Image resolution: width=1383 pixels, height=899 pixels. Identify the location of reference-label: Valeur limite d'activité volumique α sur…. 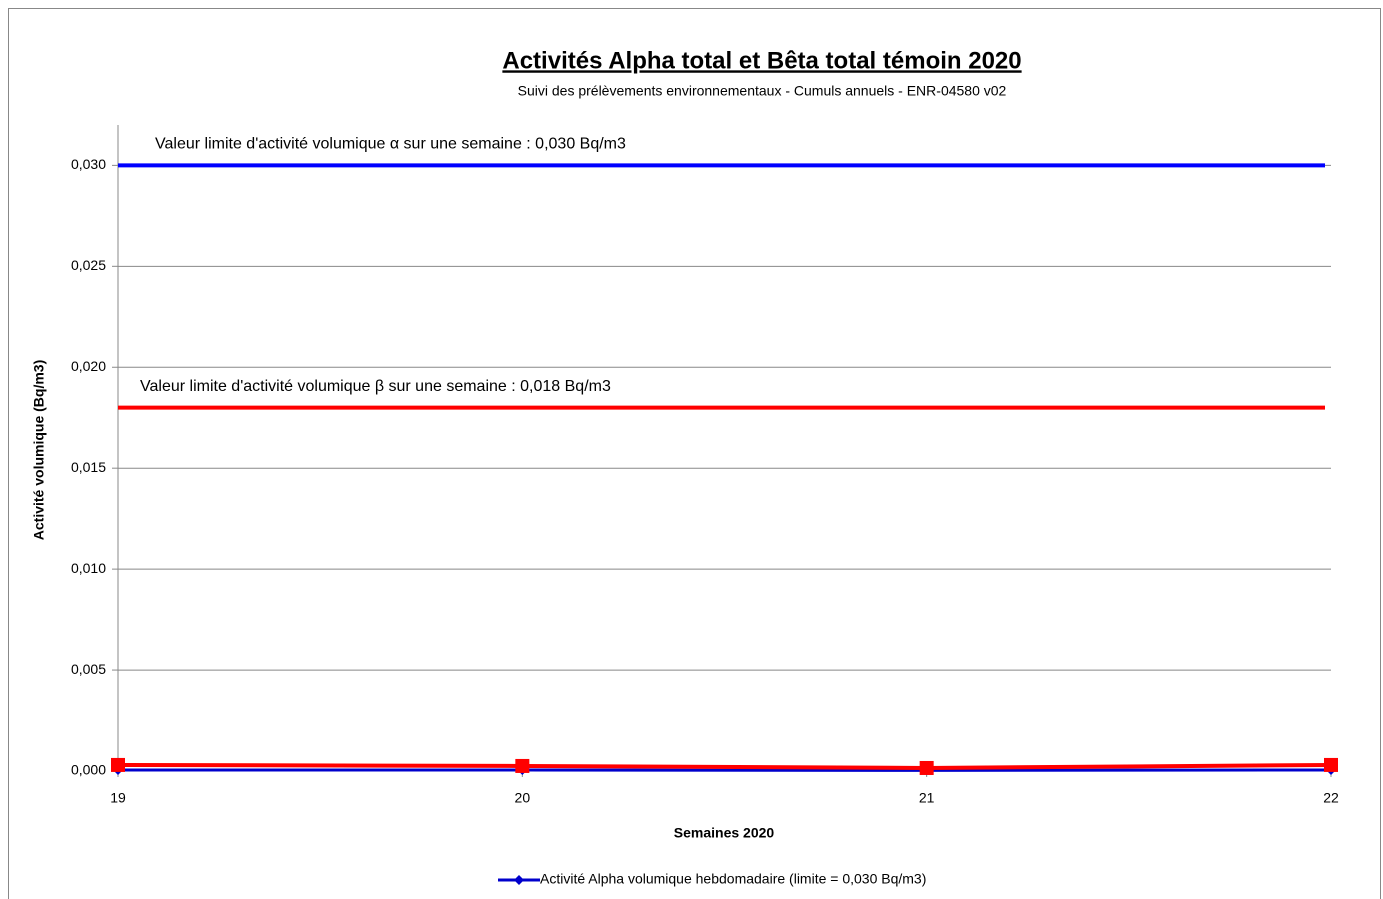
(390, 144).